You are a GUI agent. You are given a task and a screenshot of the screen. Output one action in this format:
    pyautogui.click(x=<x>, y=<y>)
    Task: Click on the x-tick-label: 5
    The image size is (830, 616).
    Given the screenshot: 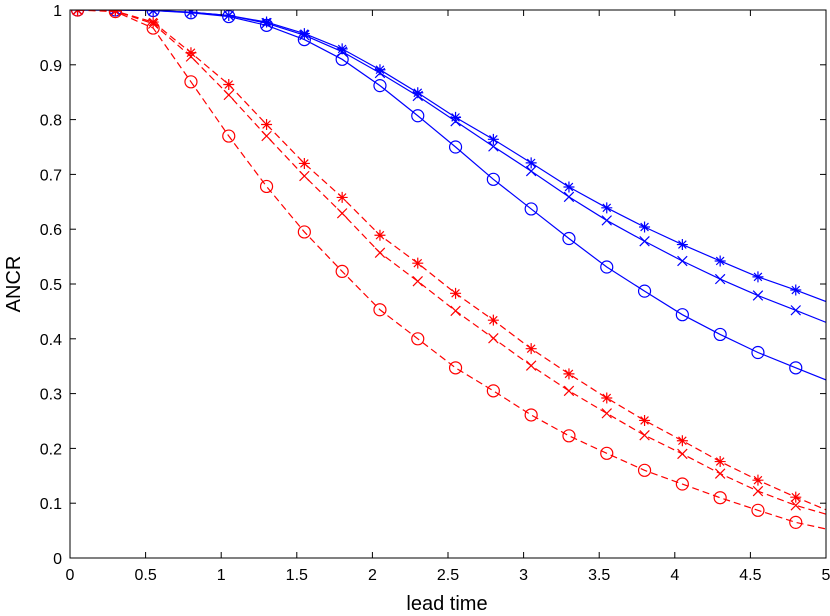 What is the action you would take?
    pyautogui.click(x=826, y=575)
    